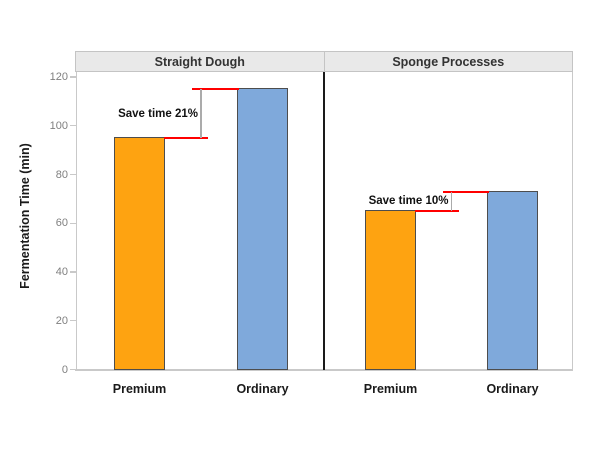 Image resolution: width=600 pixels, height=450 pixels. I want to click on bar-straight-dough-premium, so click(139, 253).